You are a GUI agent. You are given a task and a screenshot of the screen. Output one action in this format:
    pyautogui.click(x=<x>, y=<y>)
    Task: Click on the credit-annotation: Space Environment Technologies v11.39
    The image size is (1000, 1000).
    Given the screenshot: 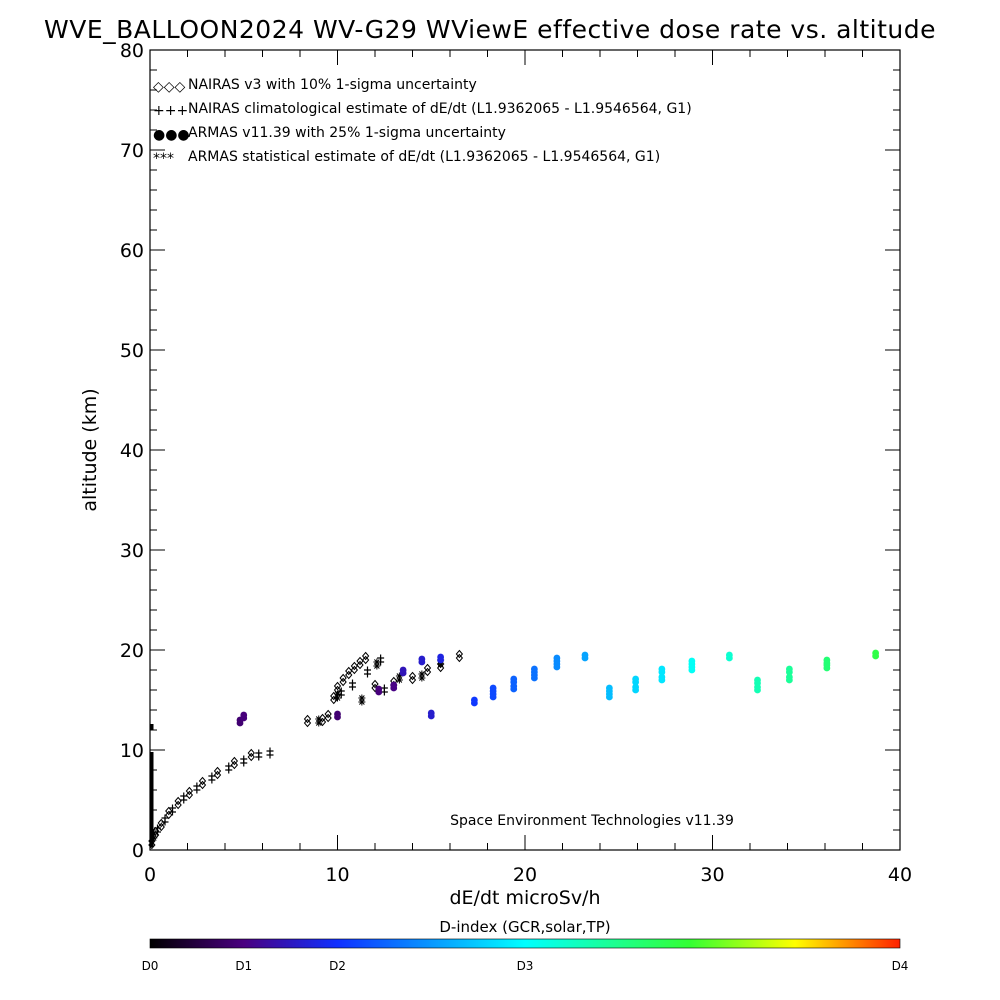 What is the action you would take?
    pyautogui.click(x=592, y=821)
    